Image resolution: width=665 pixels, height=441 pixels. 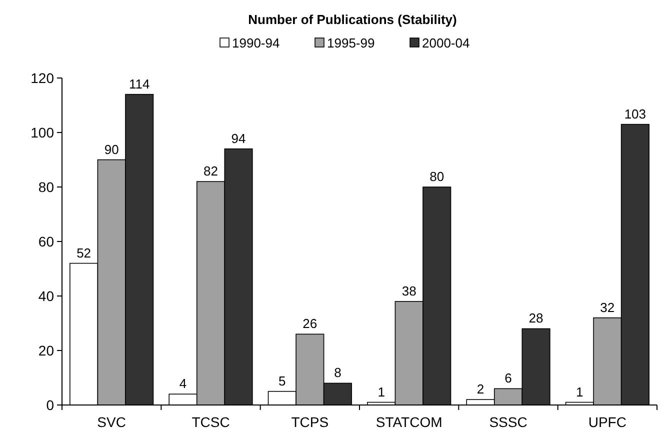 I want to click on data-label: 4, so click(x=183, y=384).